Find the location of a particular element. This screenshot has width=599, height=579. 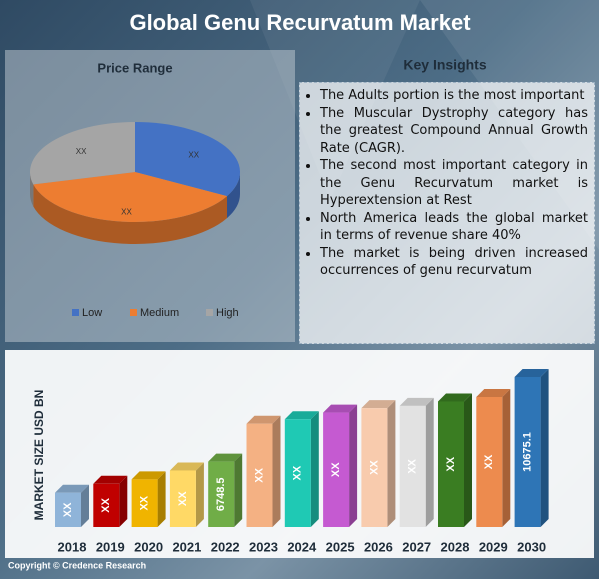

x-tick-label: 2027 is located at coordinates (416, 546).